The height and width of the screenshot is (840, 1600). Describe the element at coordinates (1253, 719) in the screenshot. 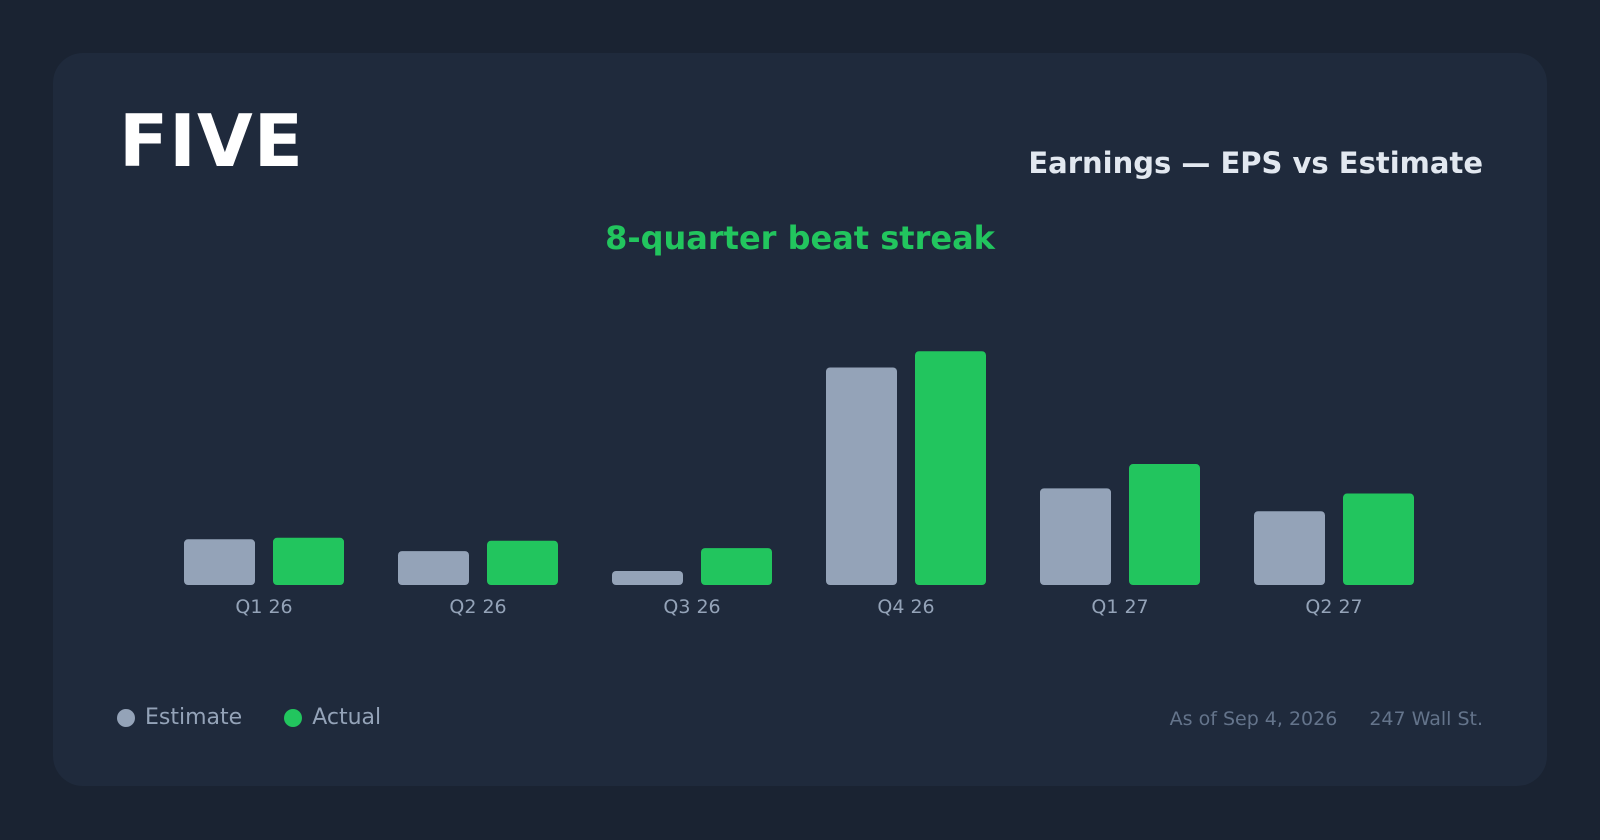

I see `as-of-date: As of Sep 4, 2026` at that location.